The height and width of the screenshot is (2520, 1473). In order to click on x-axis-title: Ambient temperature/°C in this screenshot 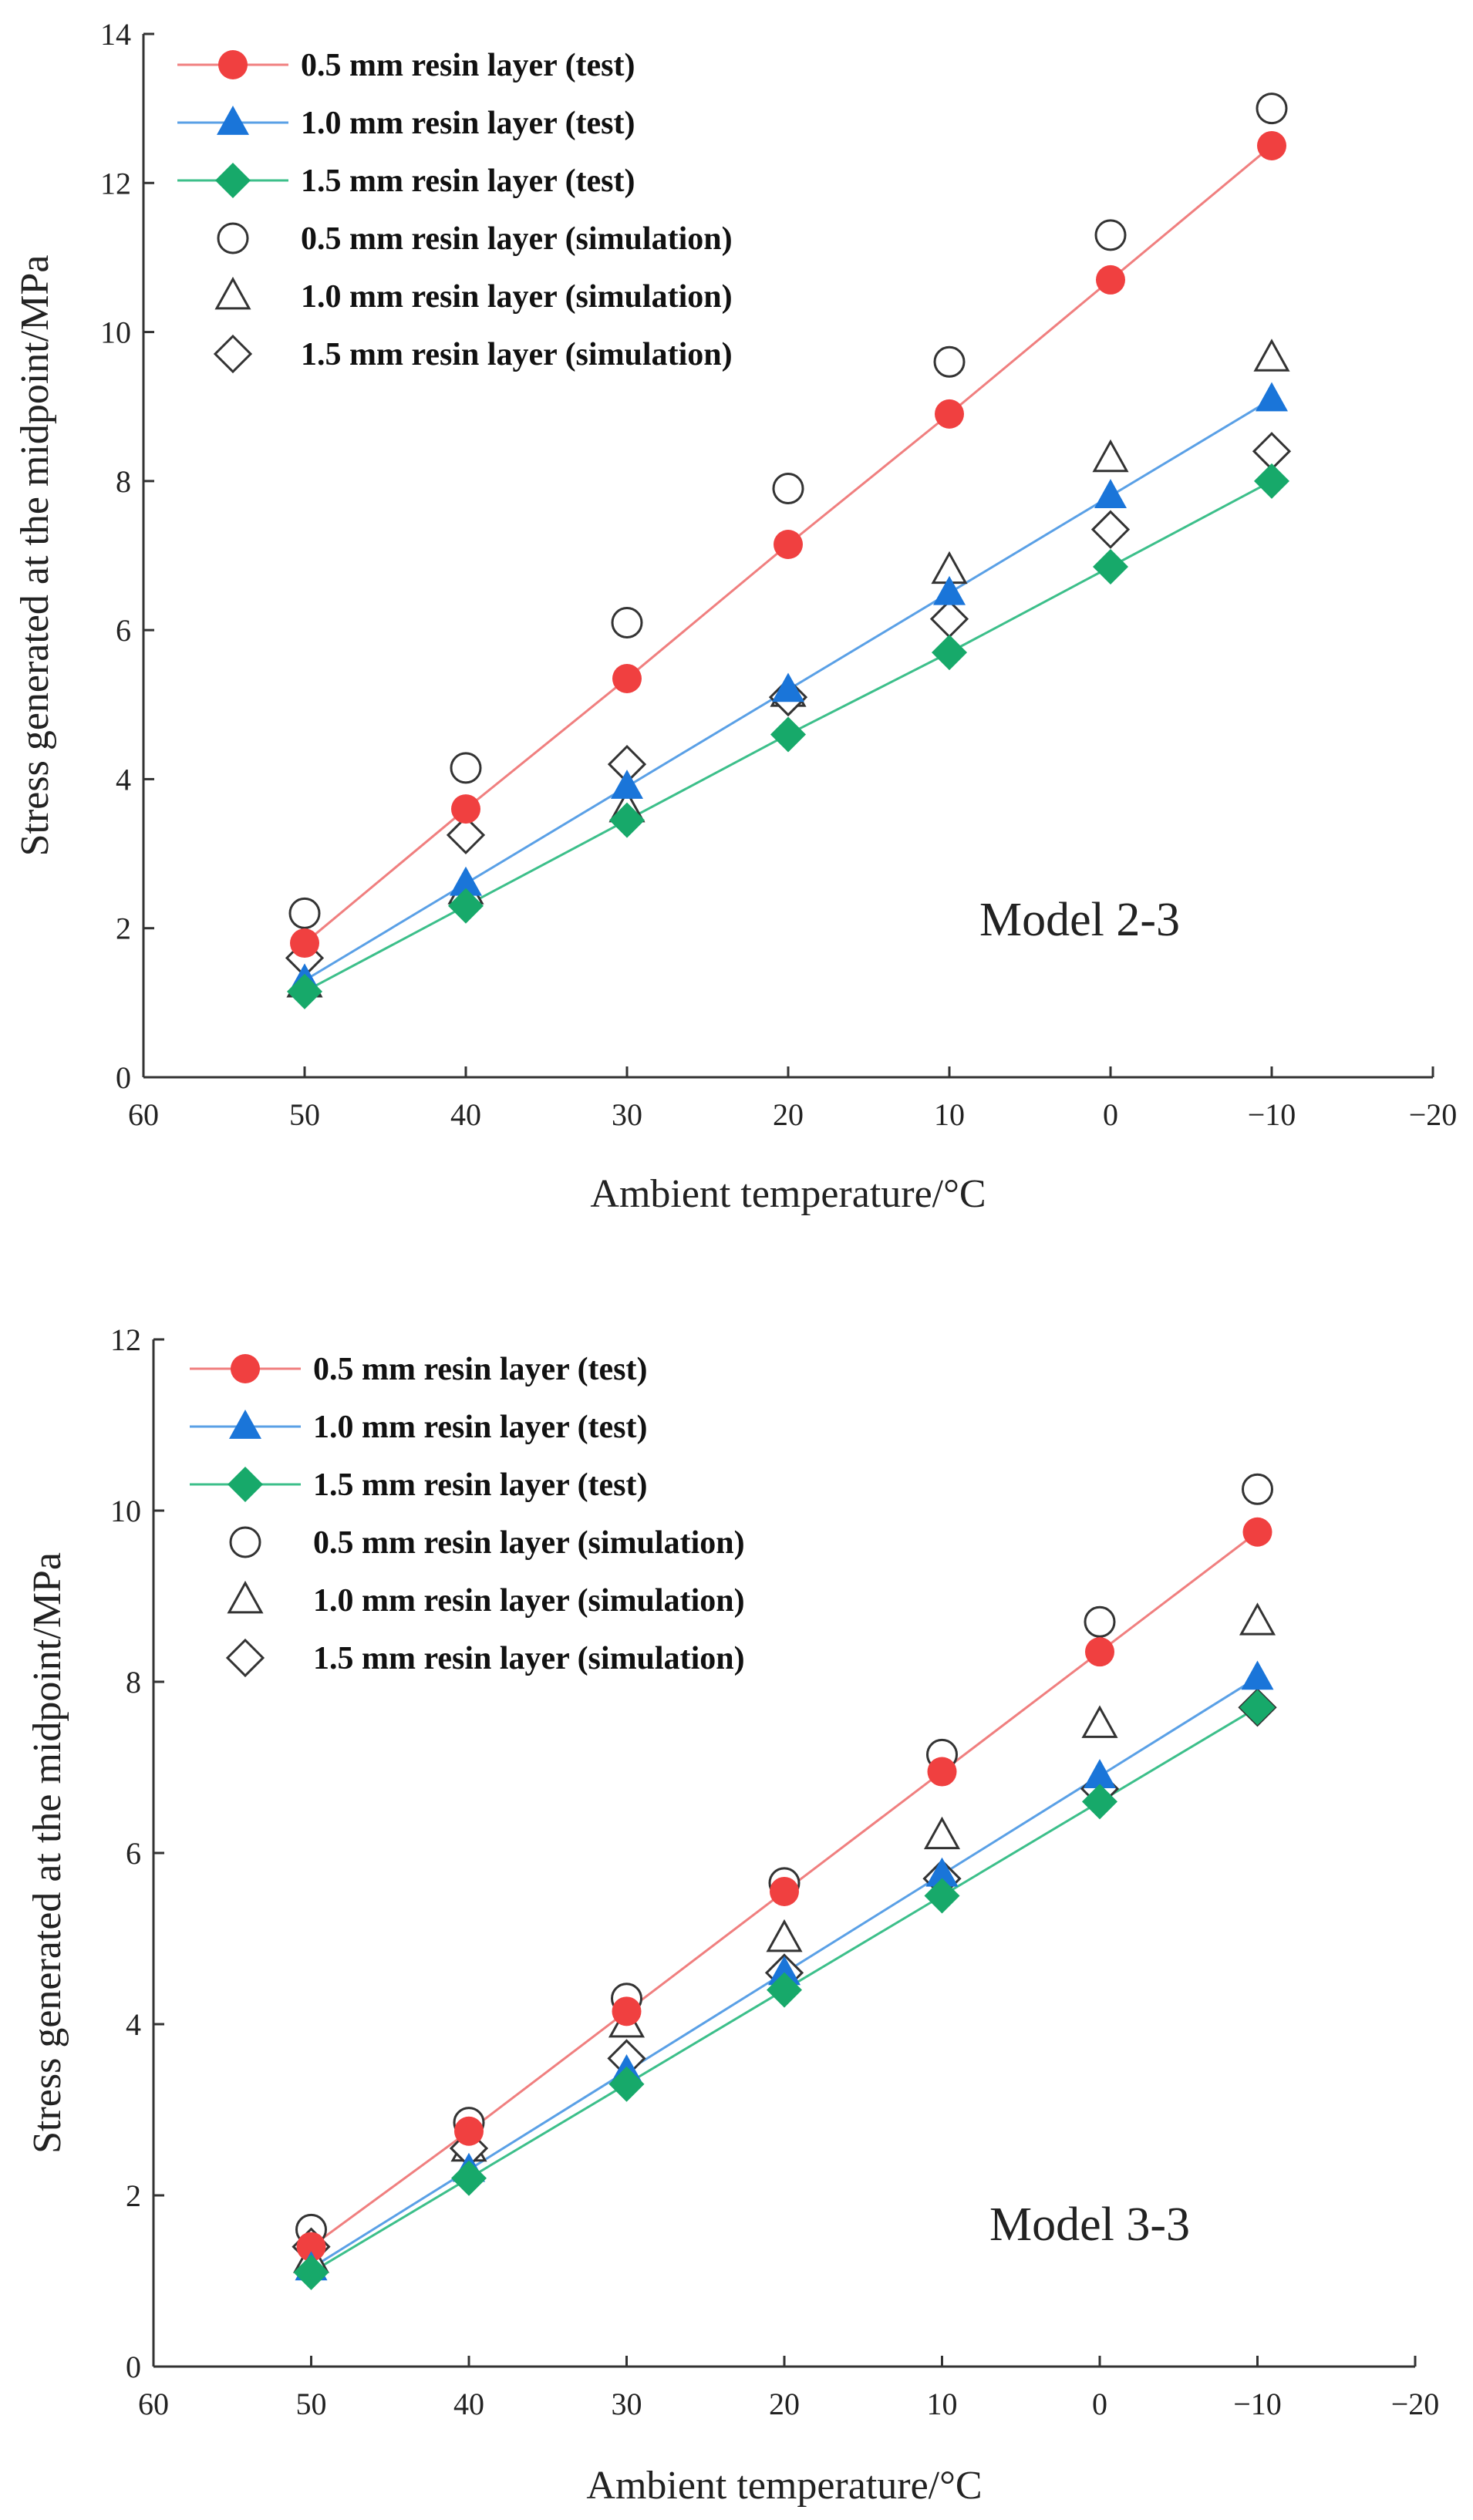, I will do `click(784, 2486)`.